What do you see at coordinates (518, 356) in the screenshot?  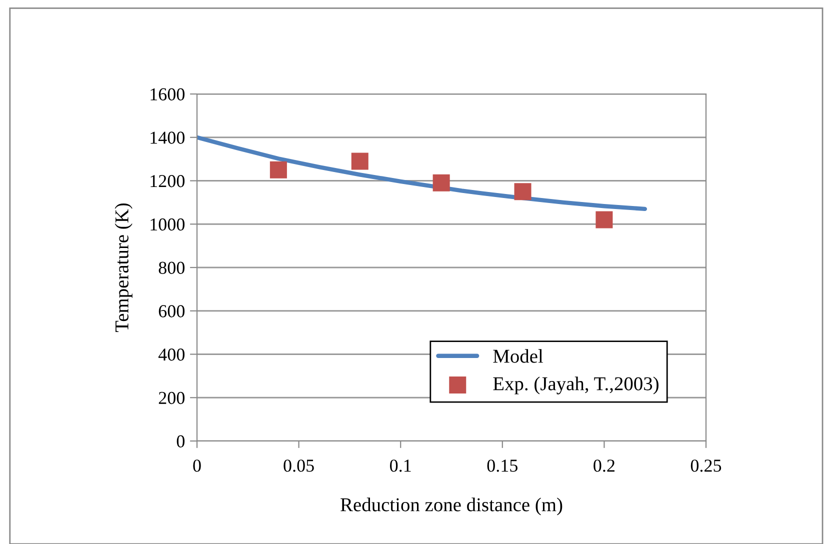 I see `legend-label: Model` at bounding box center [518, 356].